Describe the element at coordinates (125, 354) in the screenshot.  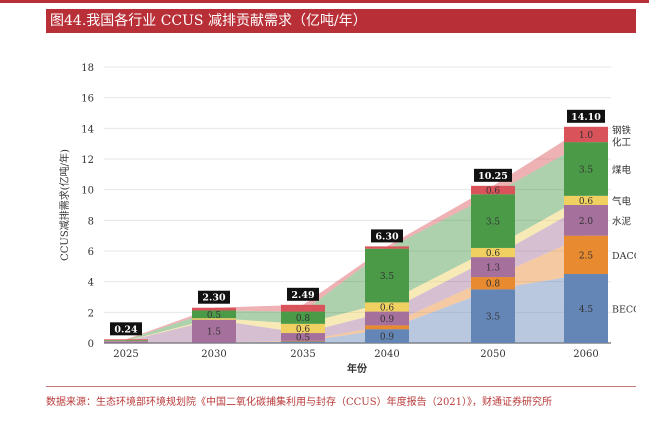
I see `x-tick-label: 2025` at that location.